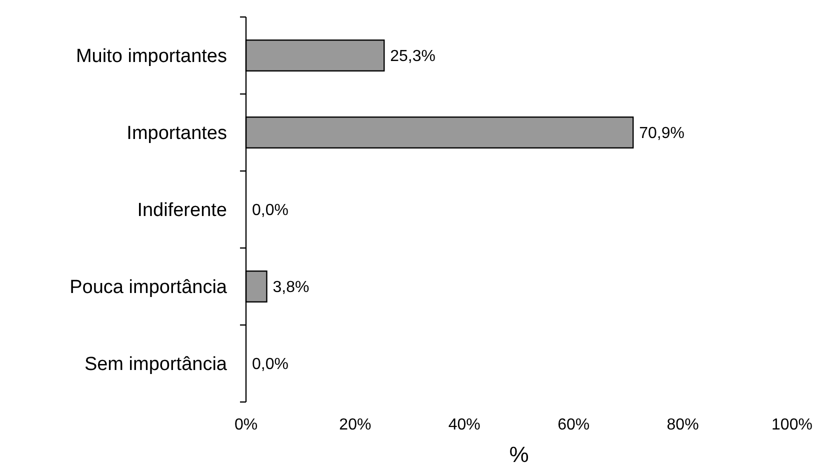 This screenshot has width=827, height=470. Describe the element at coordinates (574, 425) in the screenshot. I see `x-tick-label: 60%` at that location.